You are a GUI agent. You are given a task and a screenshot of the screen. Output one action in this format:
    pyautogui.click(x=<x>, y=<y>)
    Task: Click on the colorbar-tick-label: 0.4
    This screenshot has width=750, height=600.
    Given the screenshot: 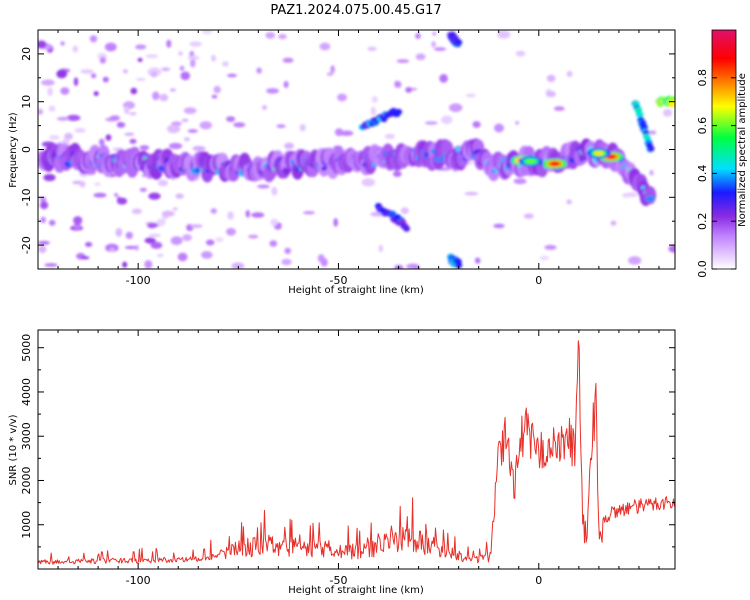 What is the action you would take?
    pyautogui.click(x=702, y=174)
    